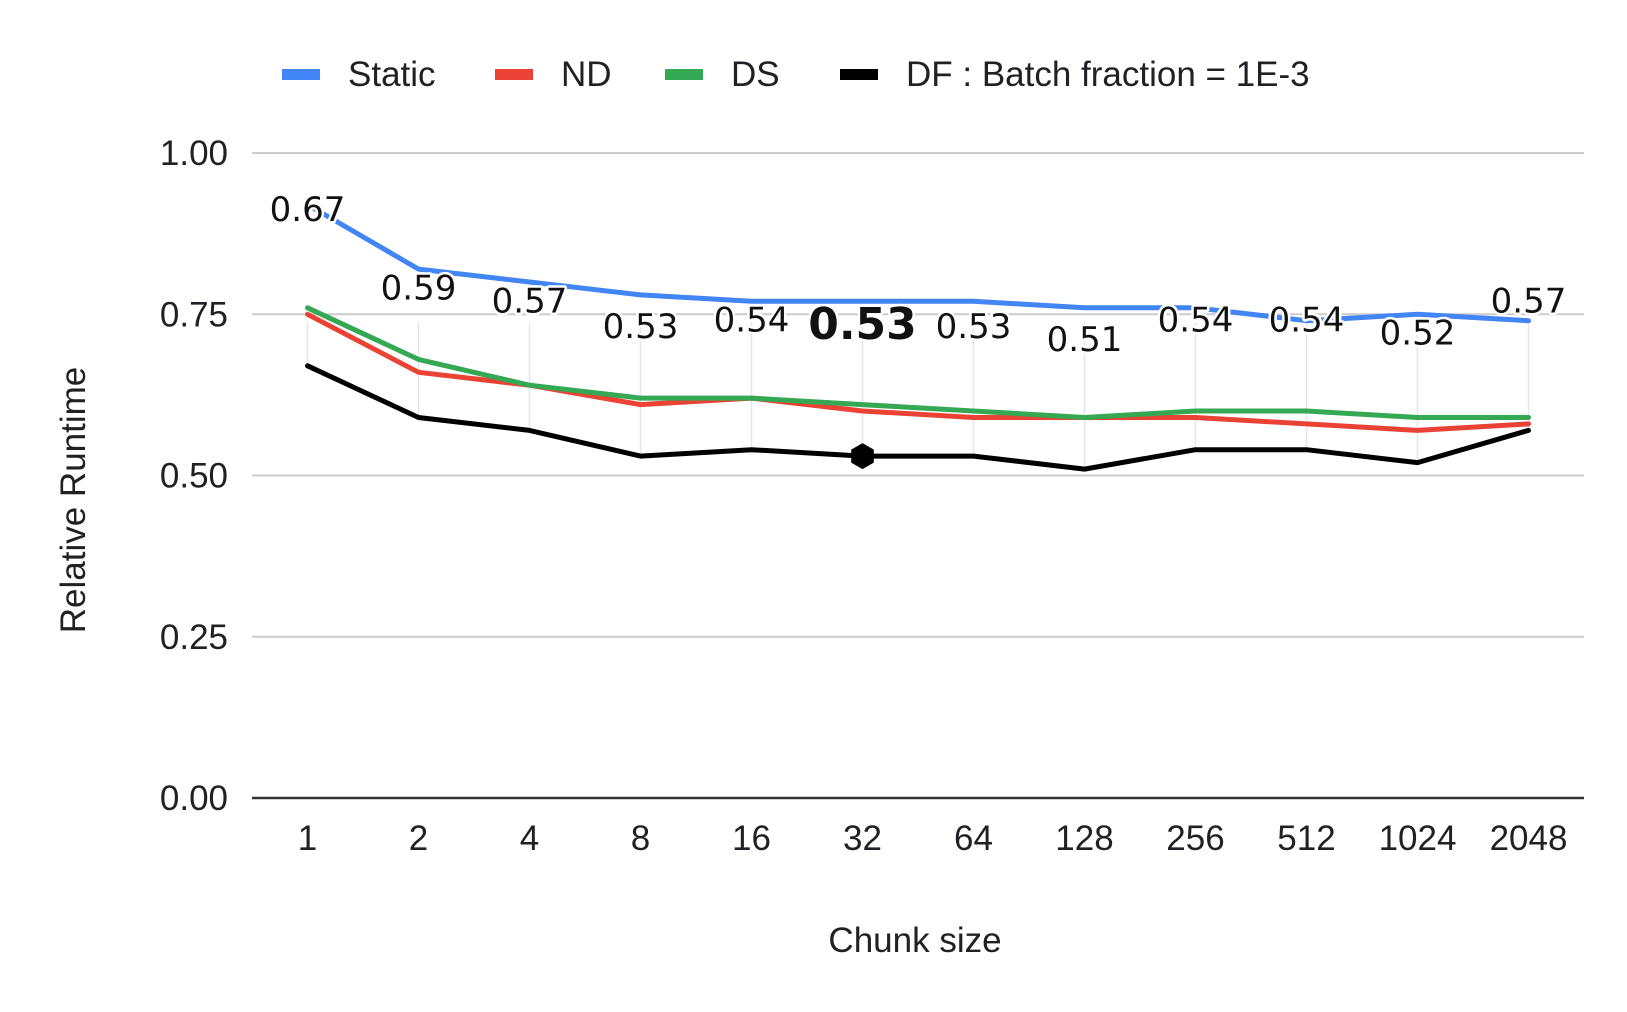  I want to click on data-label: 0.67, so click(308, 210).